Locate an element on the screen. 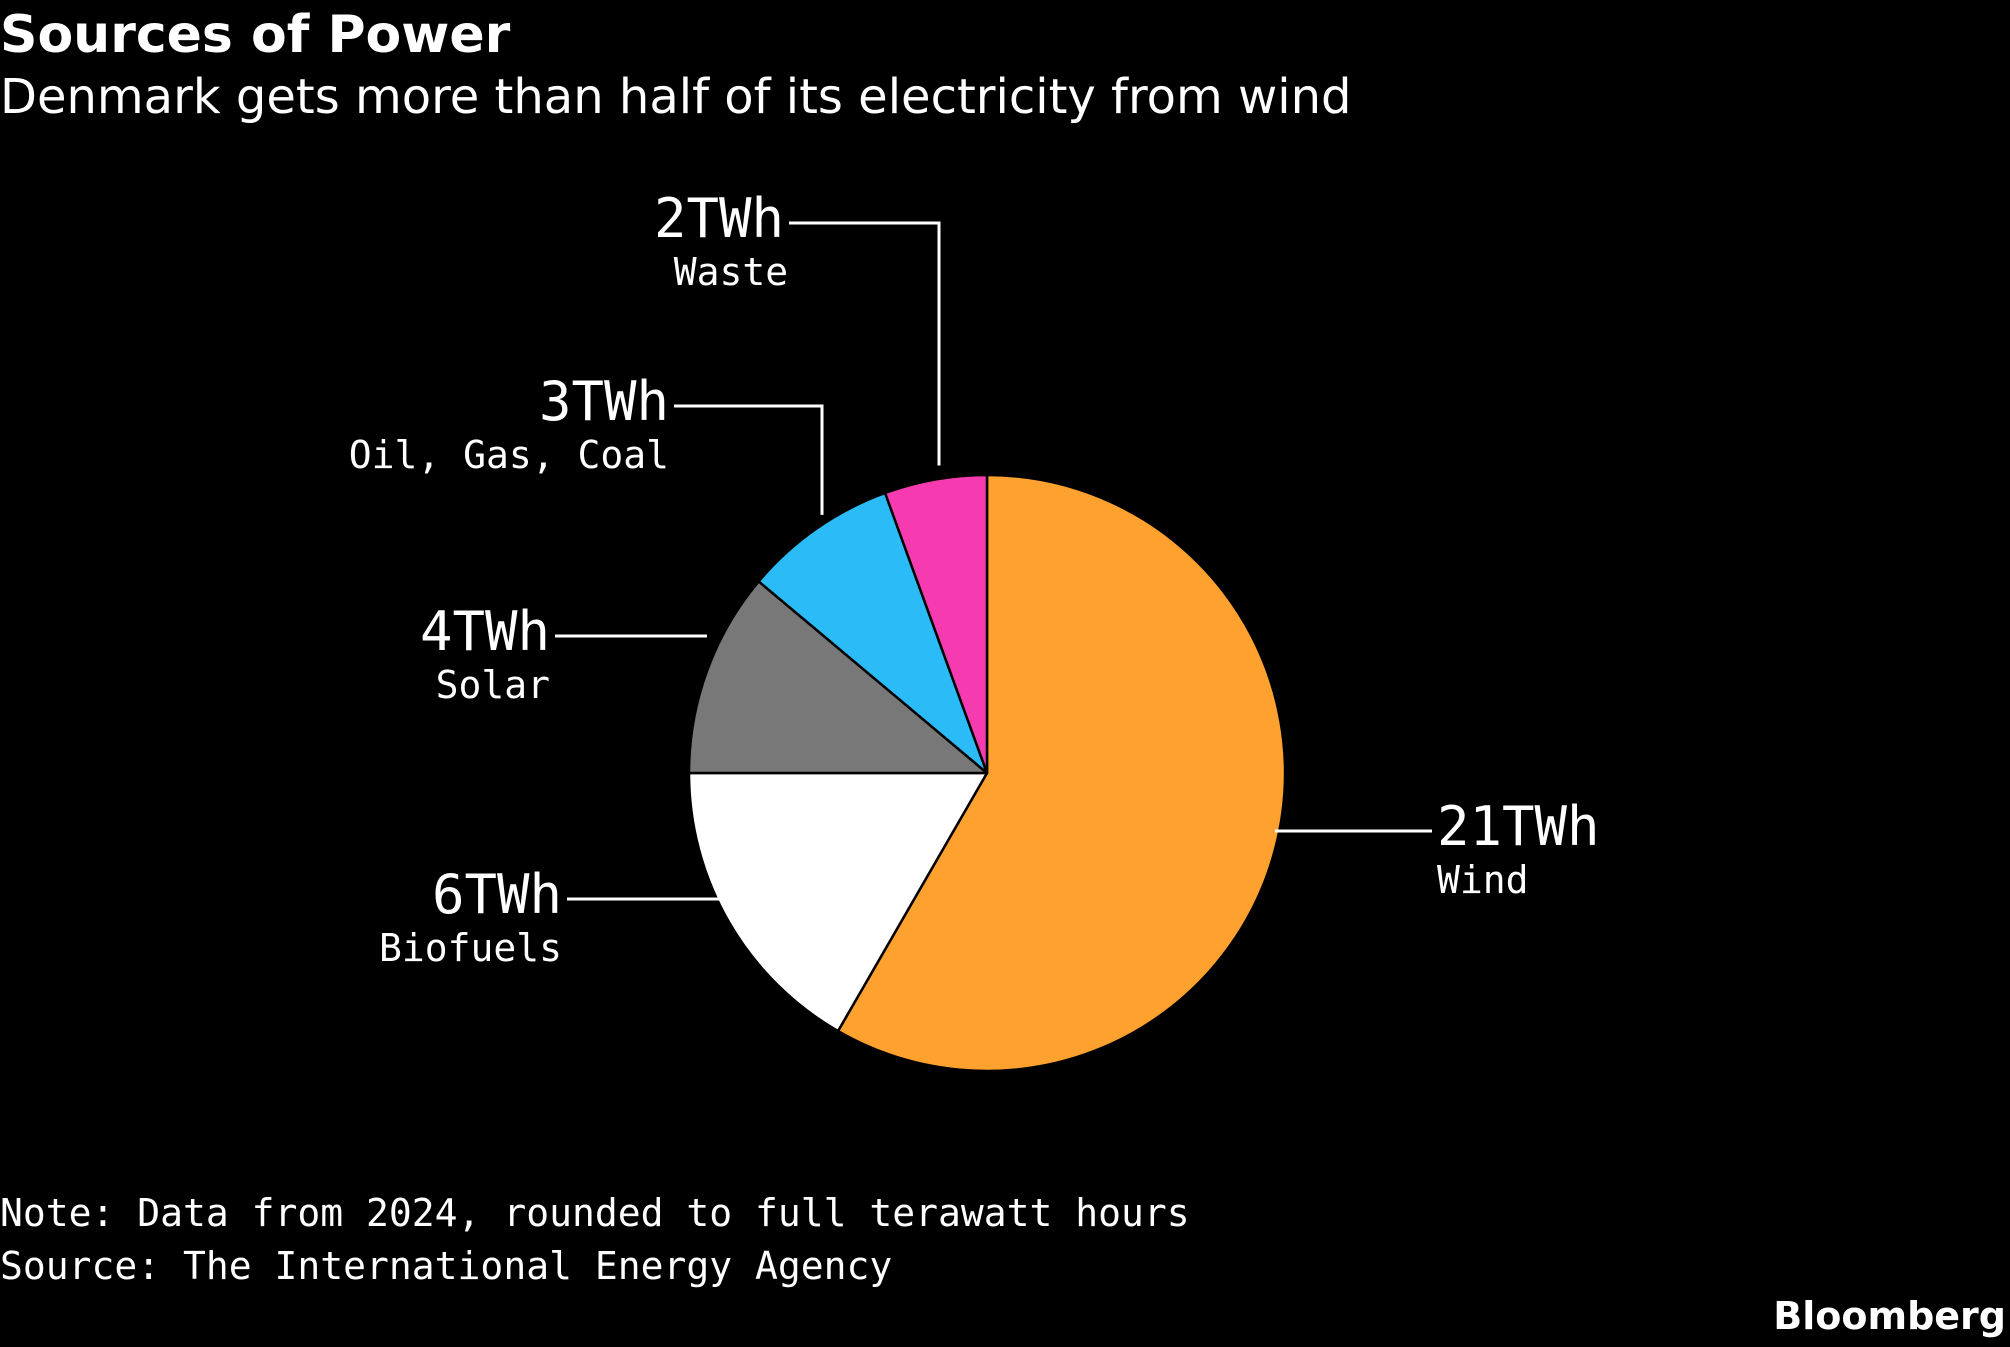  bloomberg-logo: Bloomberg is located at coordinates (1889, 1316).